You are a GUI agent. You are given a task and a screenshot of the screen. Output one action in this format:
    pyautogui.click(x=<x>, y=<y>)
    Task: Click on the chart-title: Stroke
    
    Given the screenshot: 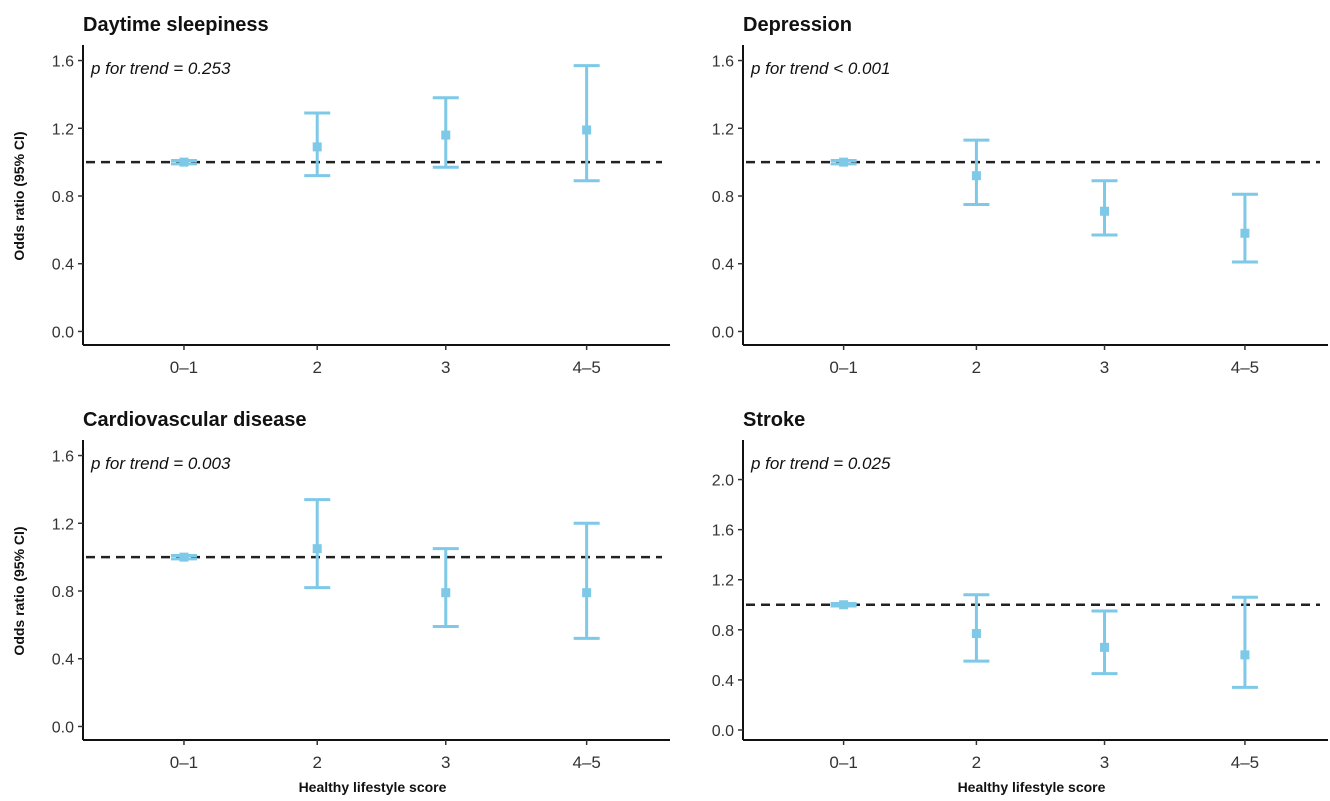 What is the action you would take?
    pyautogui.click(x=774, y=420)
    